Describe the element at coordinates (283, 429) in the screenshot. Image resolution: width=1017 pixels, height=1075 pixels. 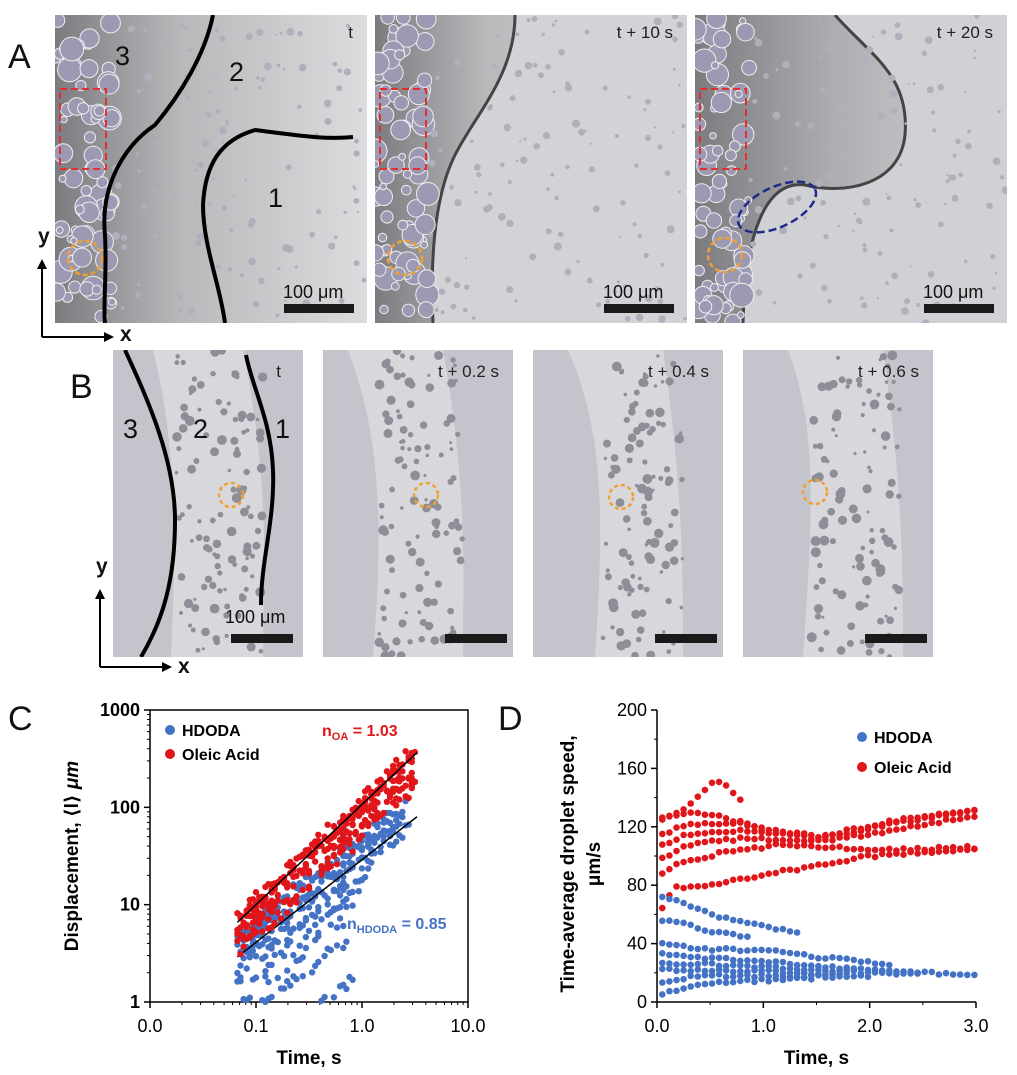
I see `region-label-1: 1` at that location.